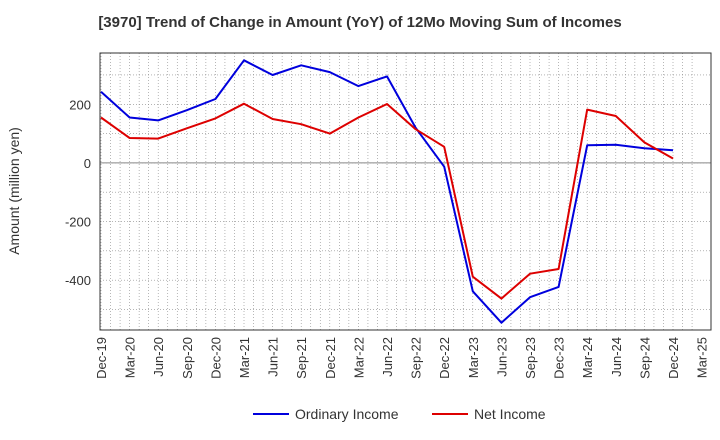 This screenshot has height=440, width=720. What do you see at coordinates (702, 357) in the screenshot?
I see `x-tick-label: Mar-25` at bounding box center [702, 357].